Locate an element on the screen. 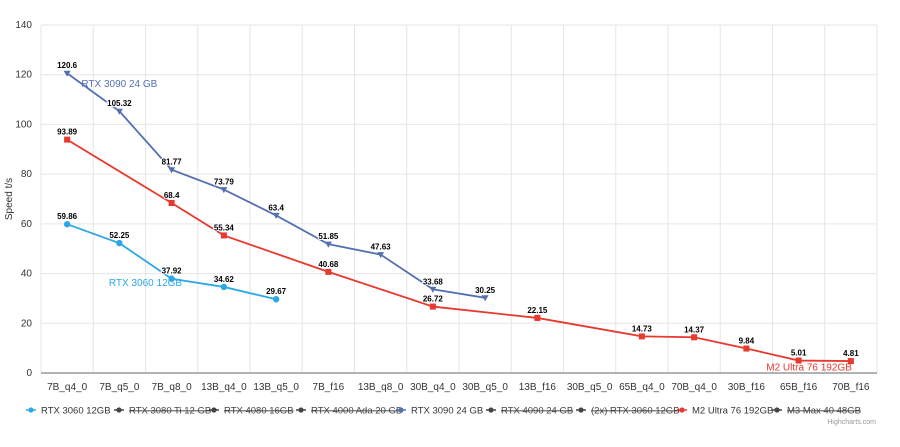 This screenshot has width=900, height=447. data-label: 51.85 is located at coordinates (328, 236).